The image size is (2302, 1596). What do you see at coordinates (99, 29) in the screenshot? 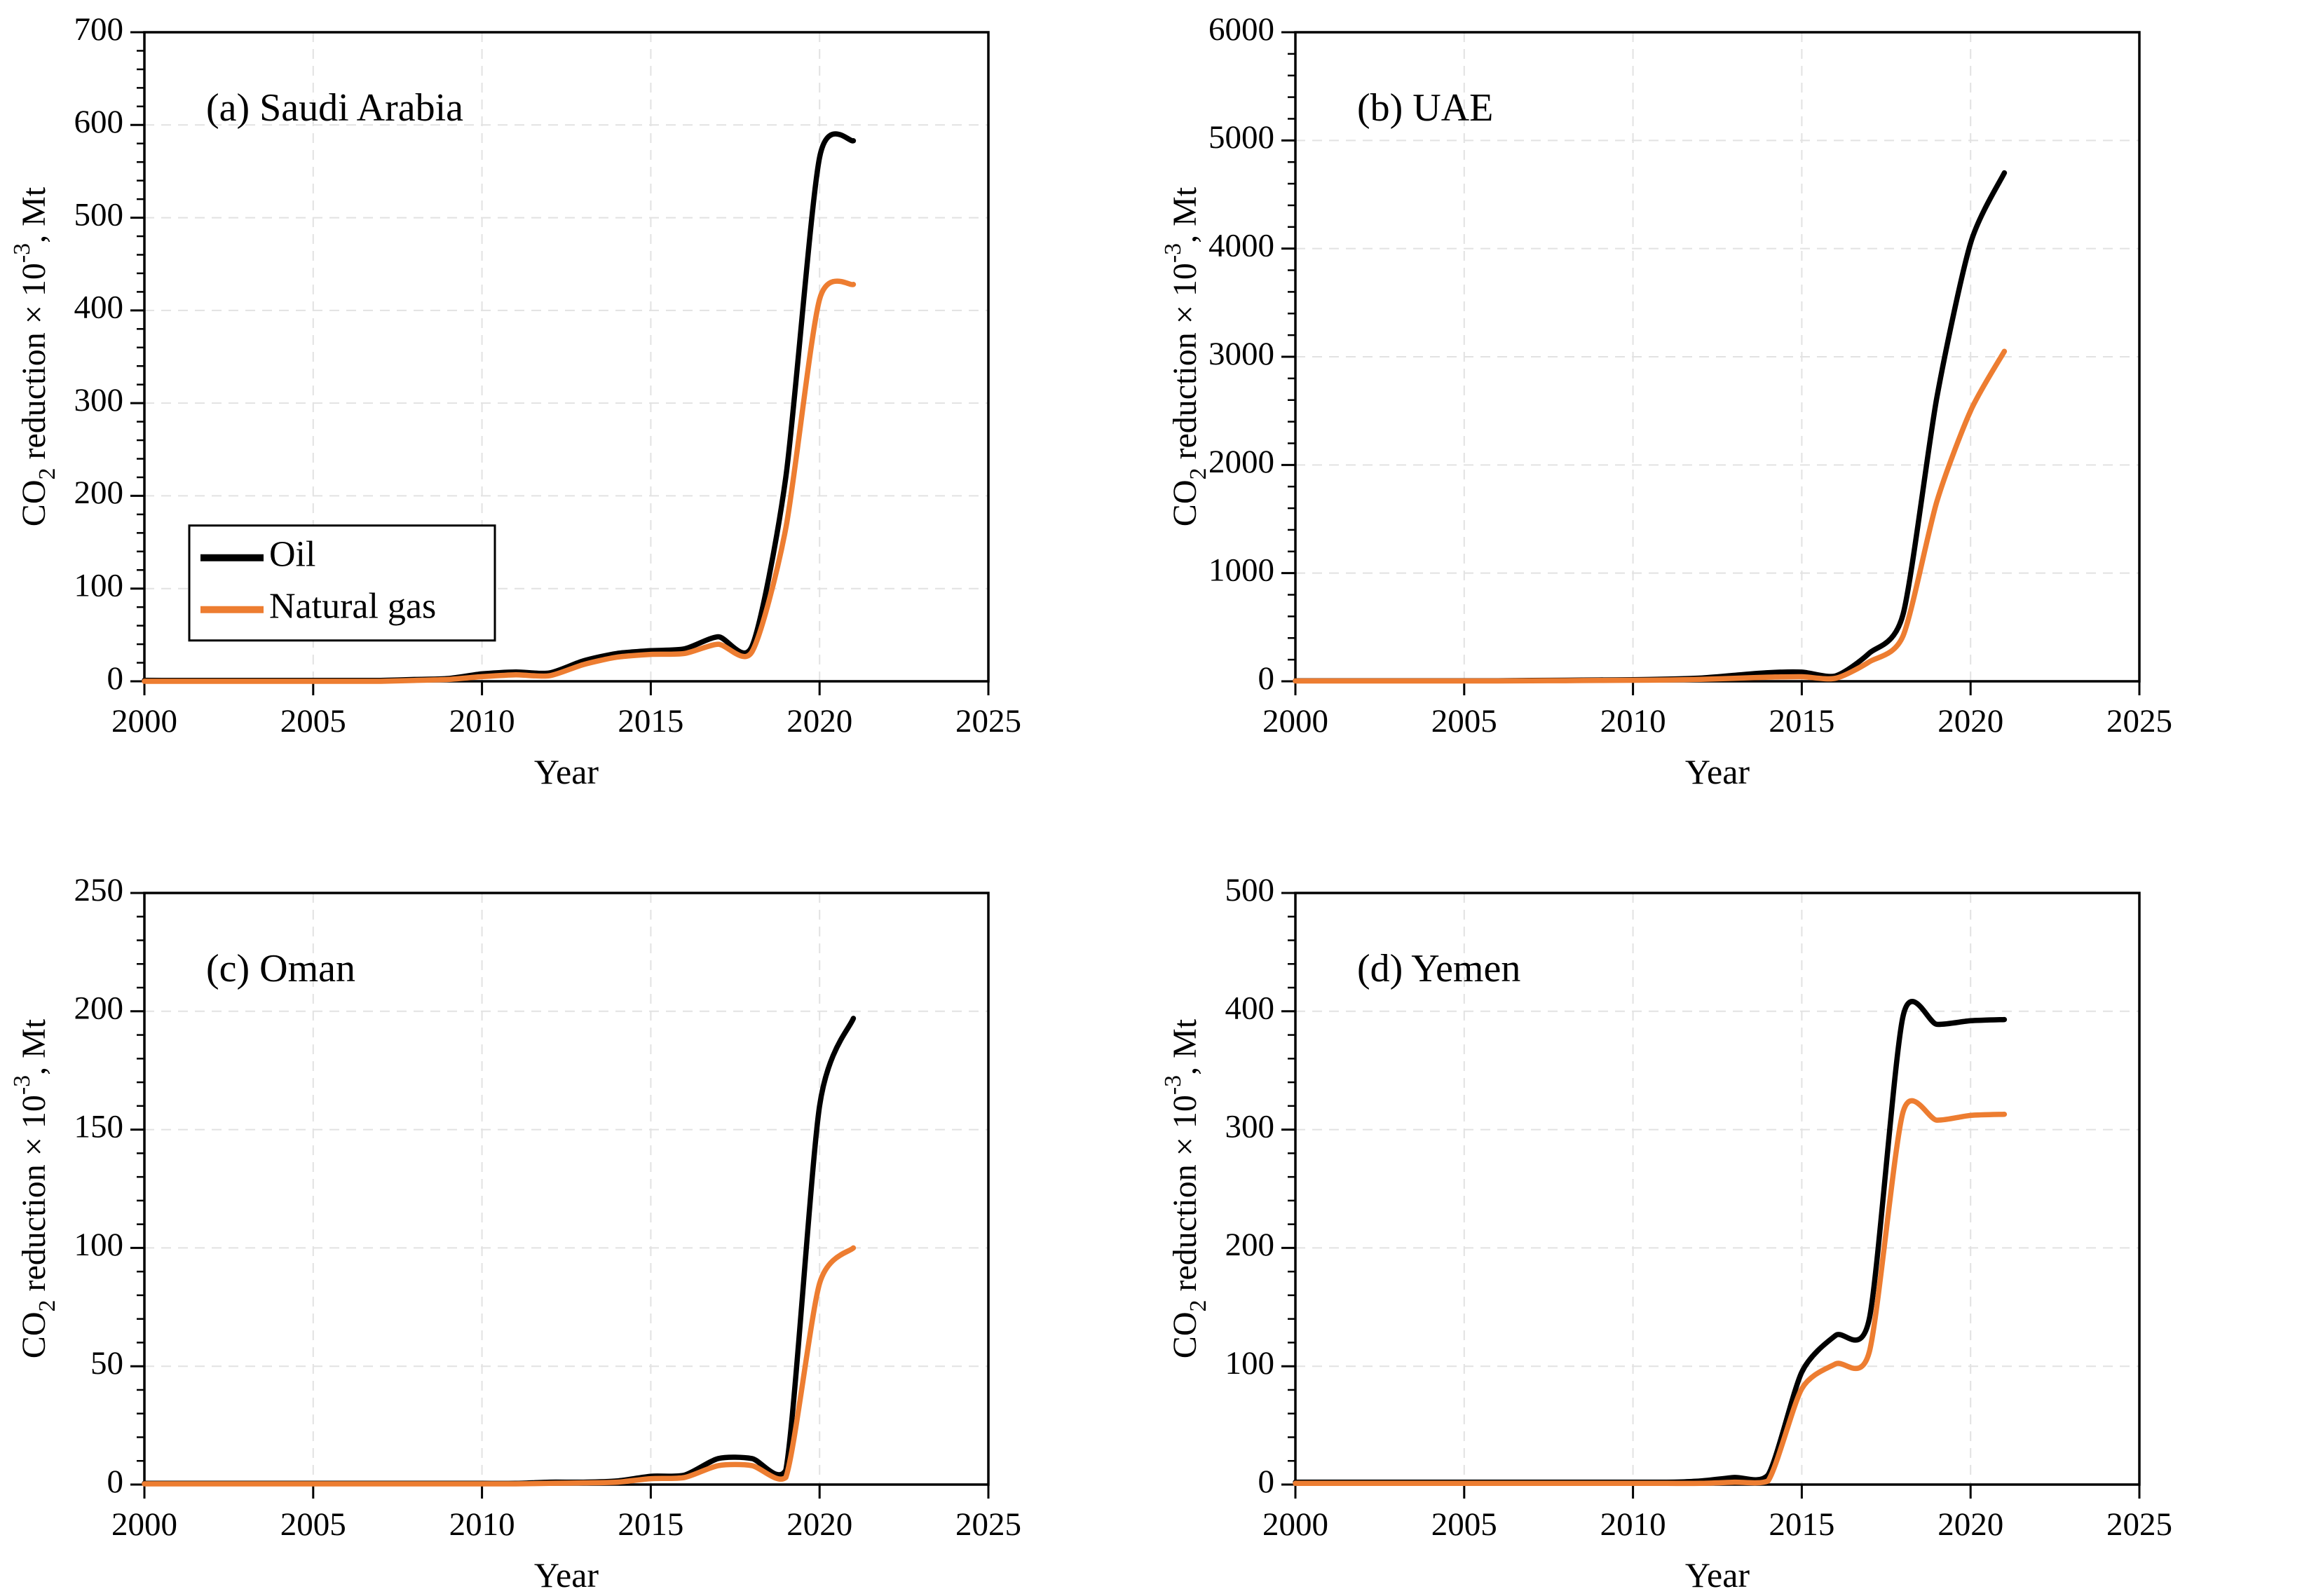
I see `y-tick-label: 700` at bounding box center [99, 29].